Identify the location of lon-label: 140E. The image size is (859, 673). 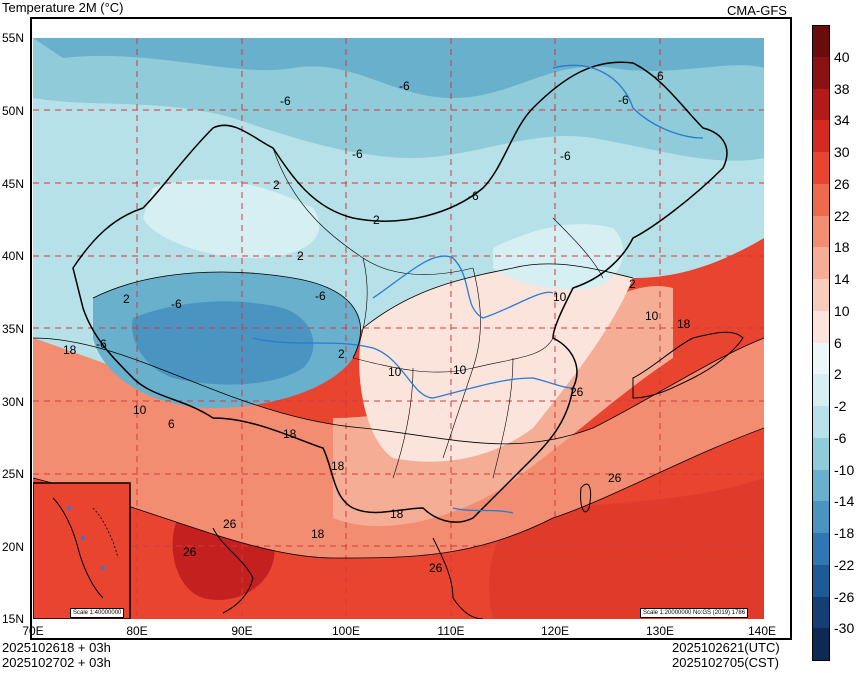
(762, 631).